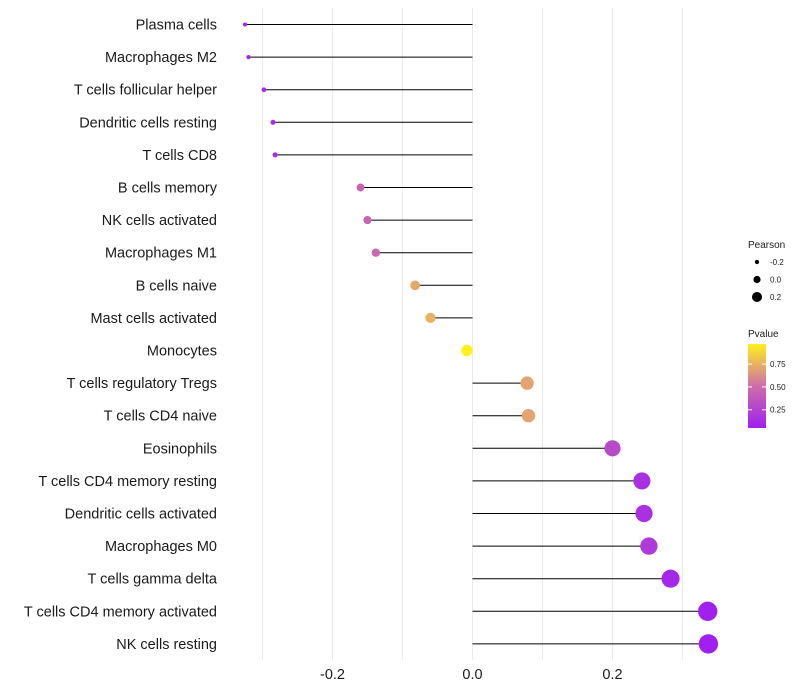 The height and width of the screenshot is (700, 800). What do you see at coordinates (612, 675) in the screenshot?
I see `x-tick-label: 0.2` at bounding box center [612, 675].